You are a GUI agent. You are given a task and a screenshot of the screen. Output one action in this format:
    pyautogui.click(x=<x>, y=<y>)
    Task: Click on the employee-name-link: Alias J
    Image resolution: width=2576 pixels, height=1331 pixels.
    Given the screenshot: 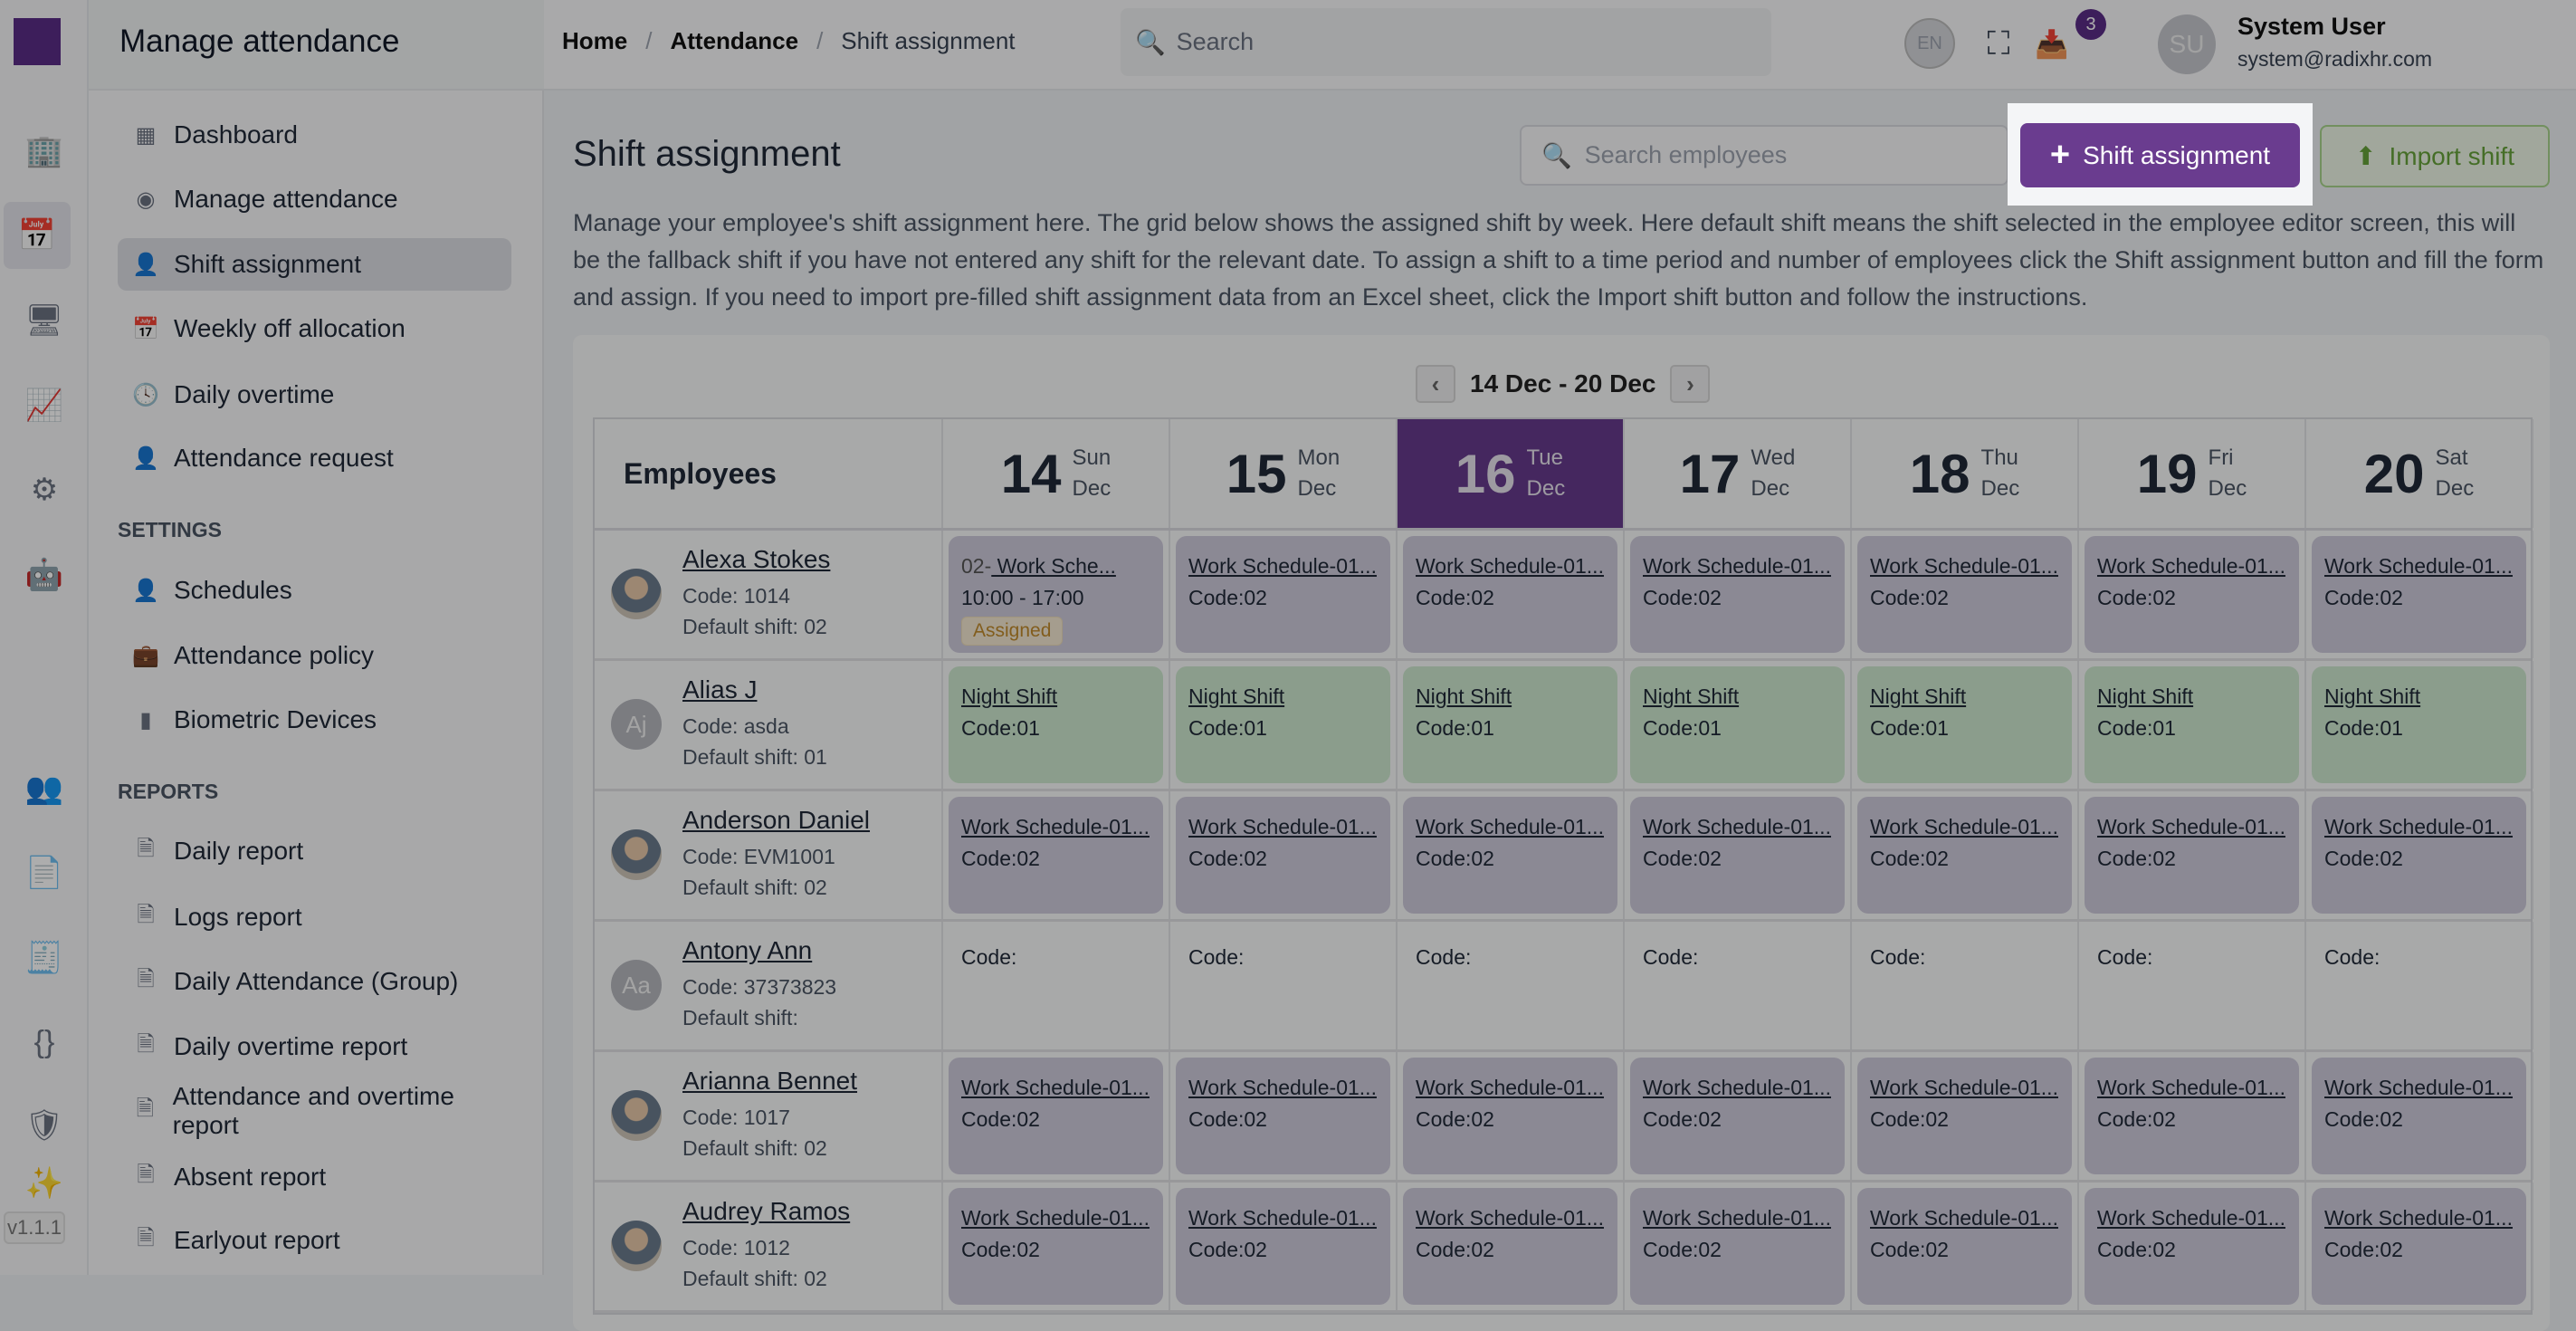 What is the action you would take?
    pyautogui.click(x=720, y=689)
    